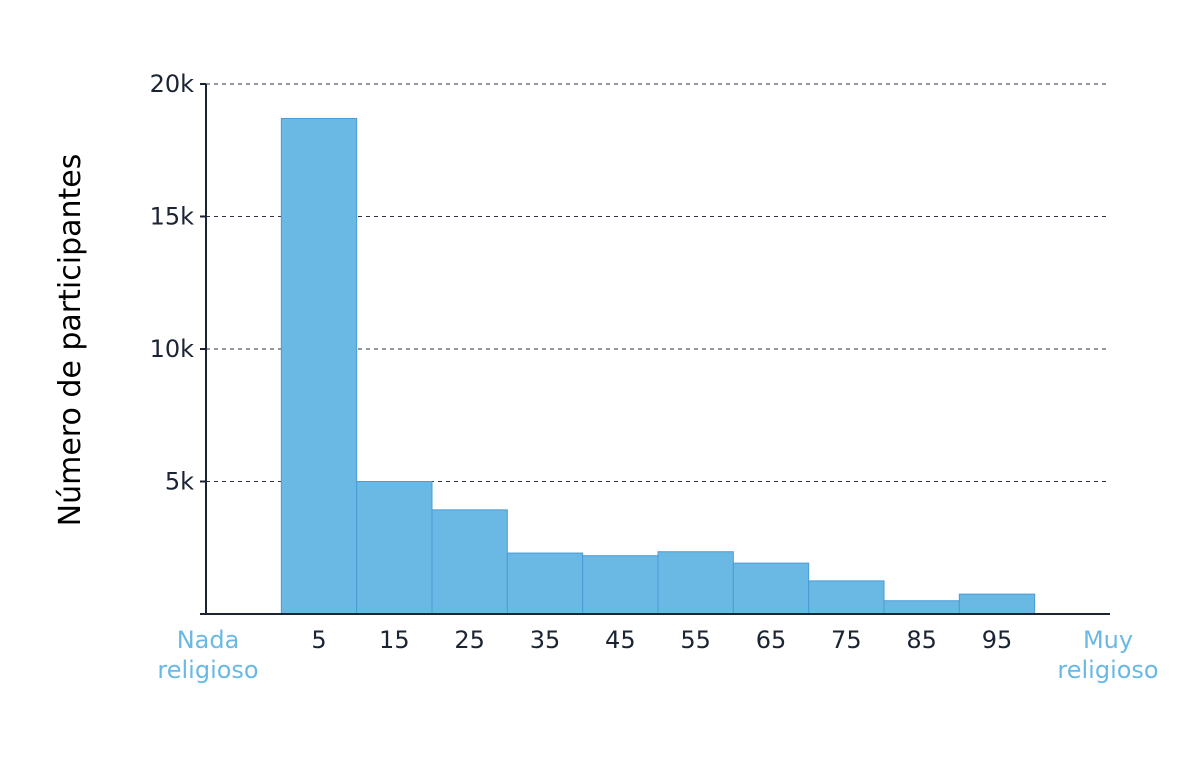  Describe the element at coordinates (620, 640) in the screenshot. I see `x-tick-label: 45` at that location.